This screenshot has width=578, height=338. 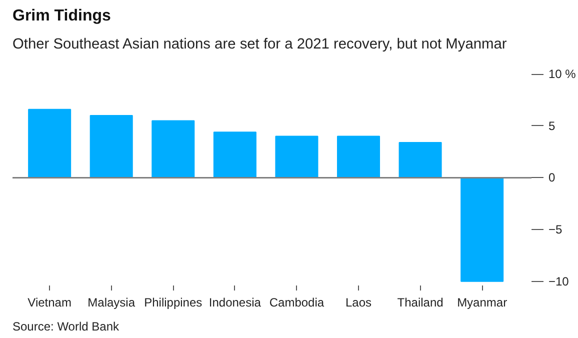 What do you see at coordinates (562, 74) in the screenshot?
I see `y-tick-label: 10 %` at bounding box center [562, 74].